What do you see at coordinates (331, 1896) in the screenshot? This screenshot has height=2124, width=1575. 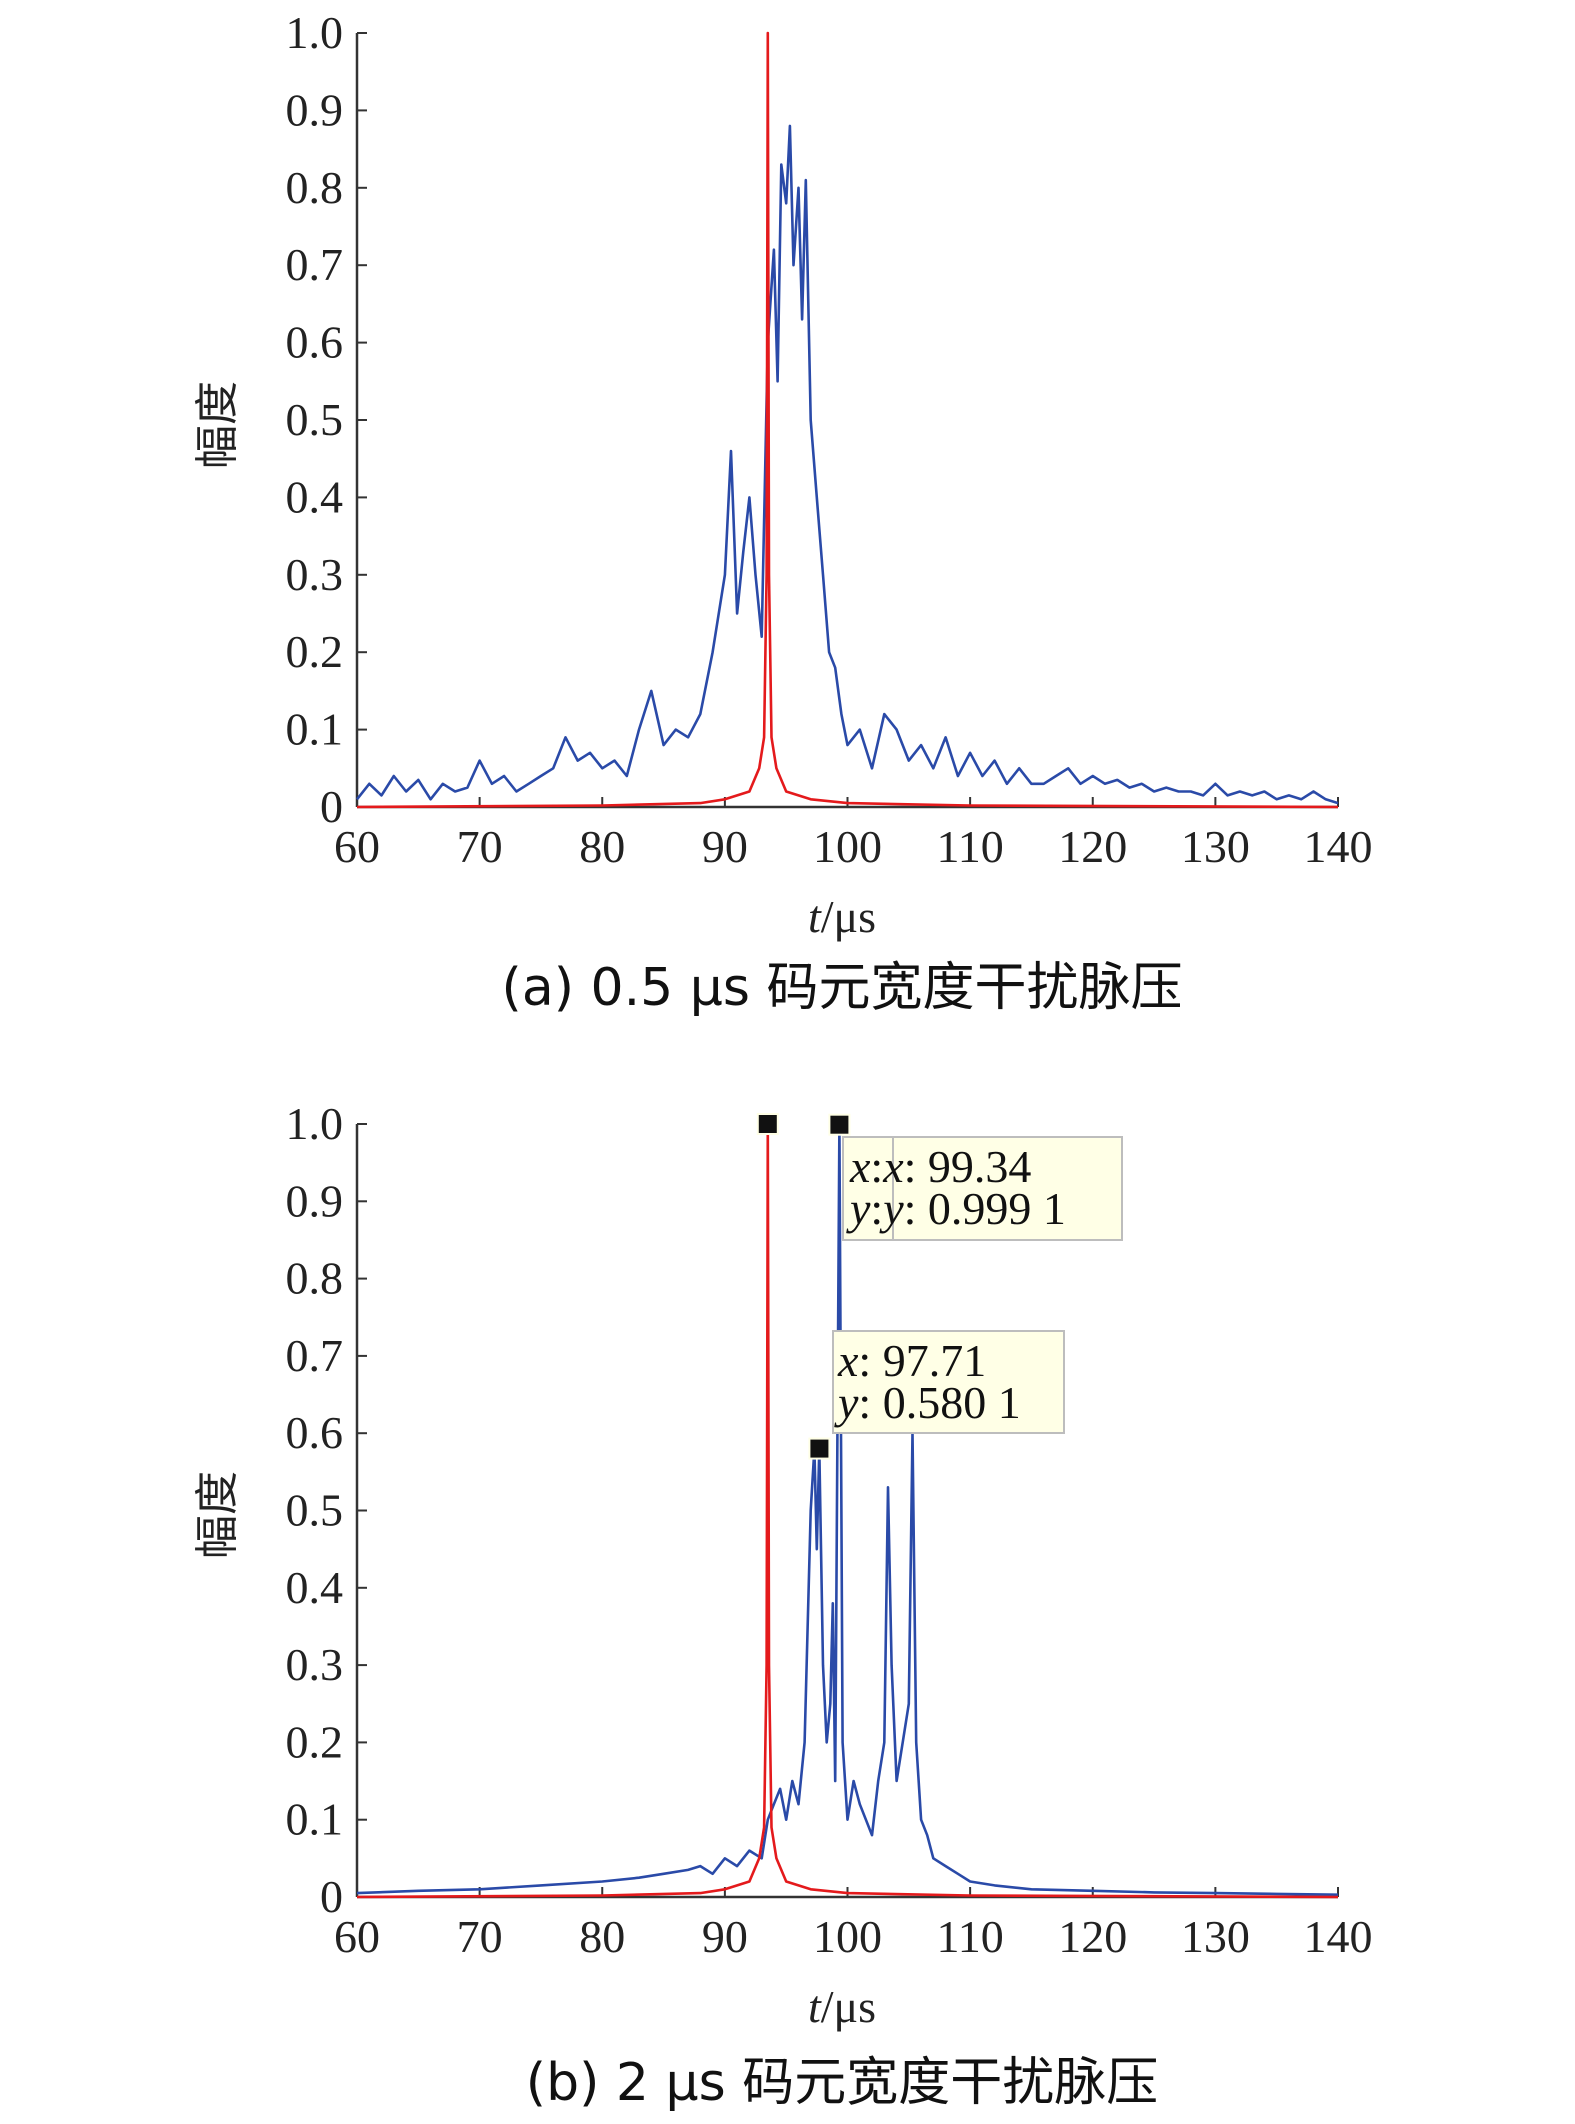 I see `panel-b-y-tick-label: 0` at bounding box center [331, 1896].